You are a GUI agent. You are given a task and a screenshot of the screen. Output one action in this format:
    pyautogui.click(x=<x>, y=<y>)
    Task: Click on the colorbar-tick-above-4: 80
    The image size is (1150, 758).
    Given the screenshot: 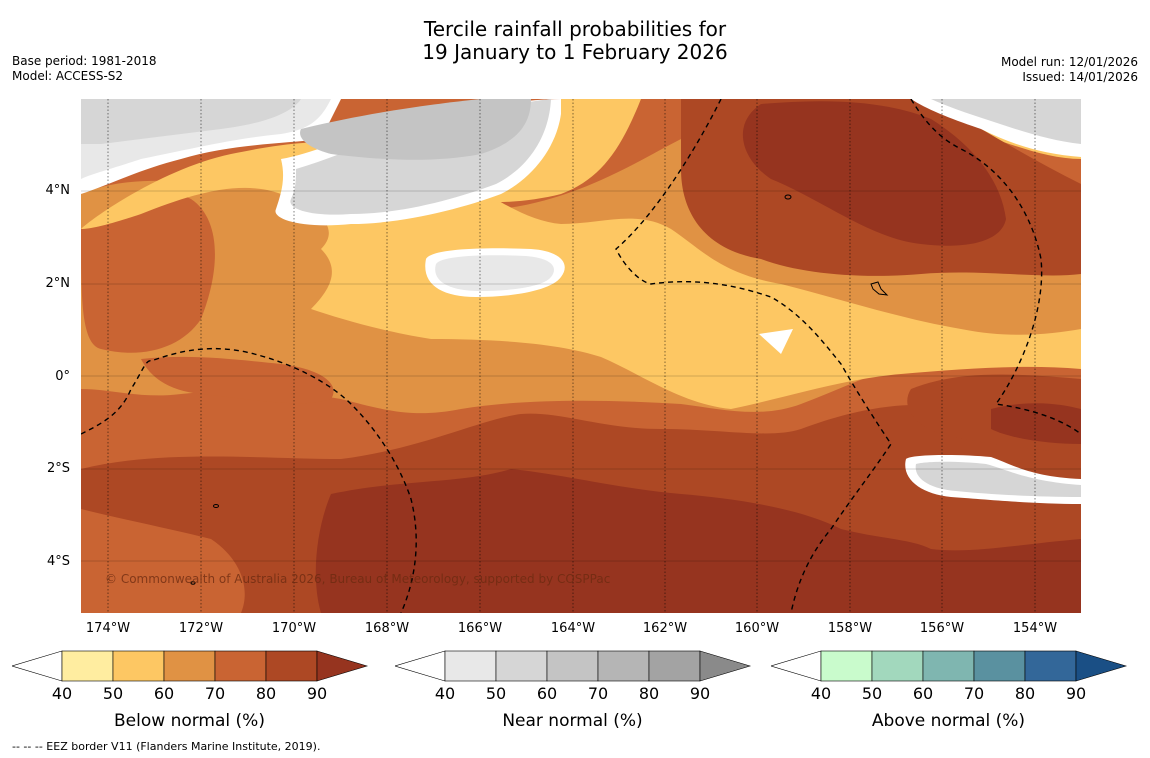 What is the action you would take?
    pyautogui.click(x=1025, y=693)
    